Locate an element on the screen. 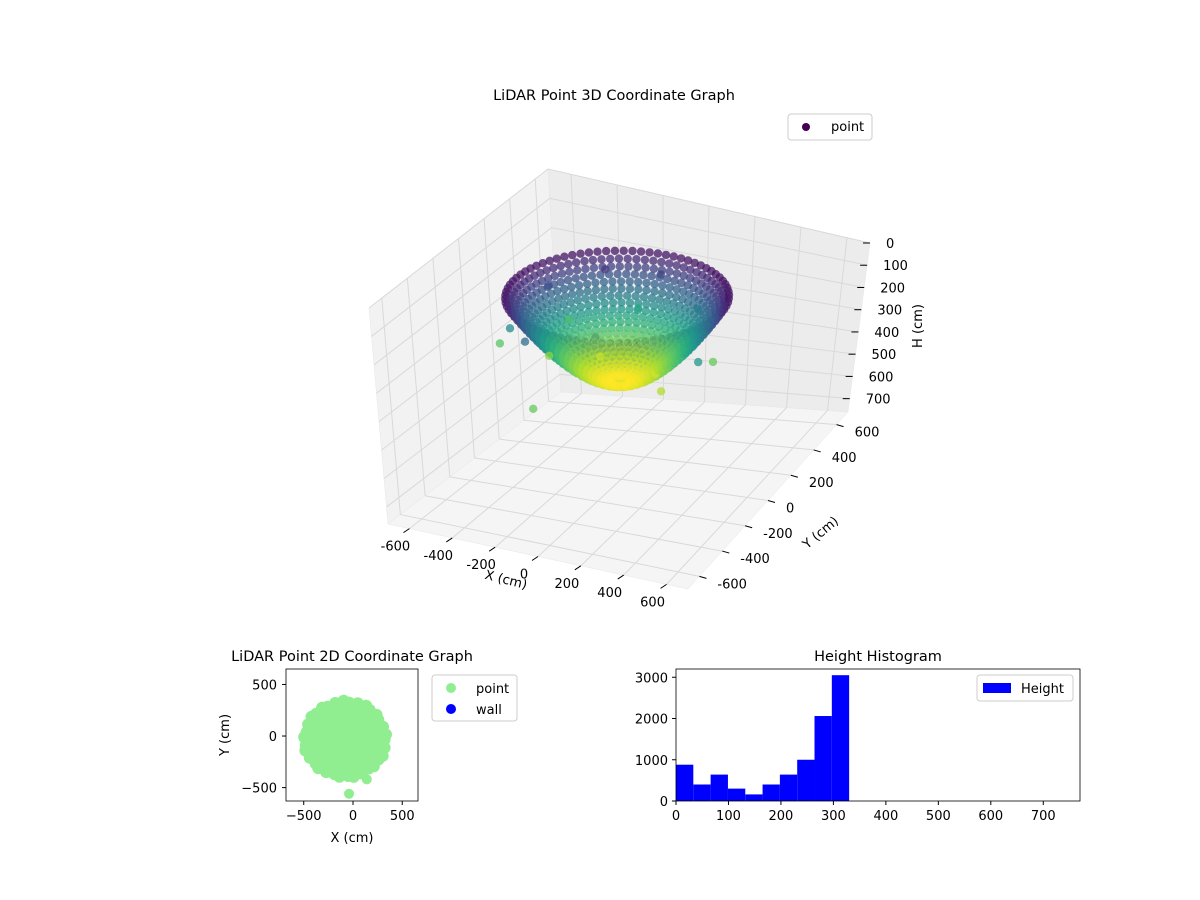 The image size is (1200, 900). x-grid-line-back is located at coordinates (750, 310).